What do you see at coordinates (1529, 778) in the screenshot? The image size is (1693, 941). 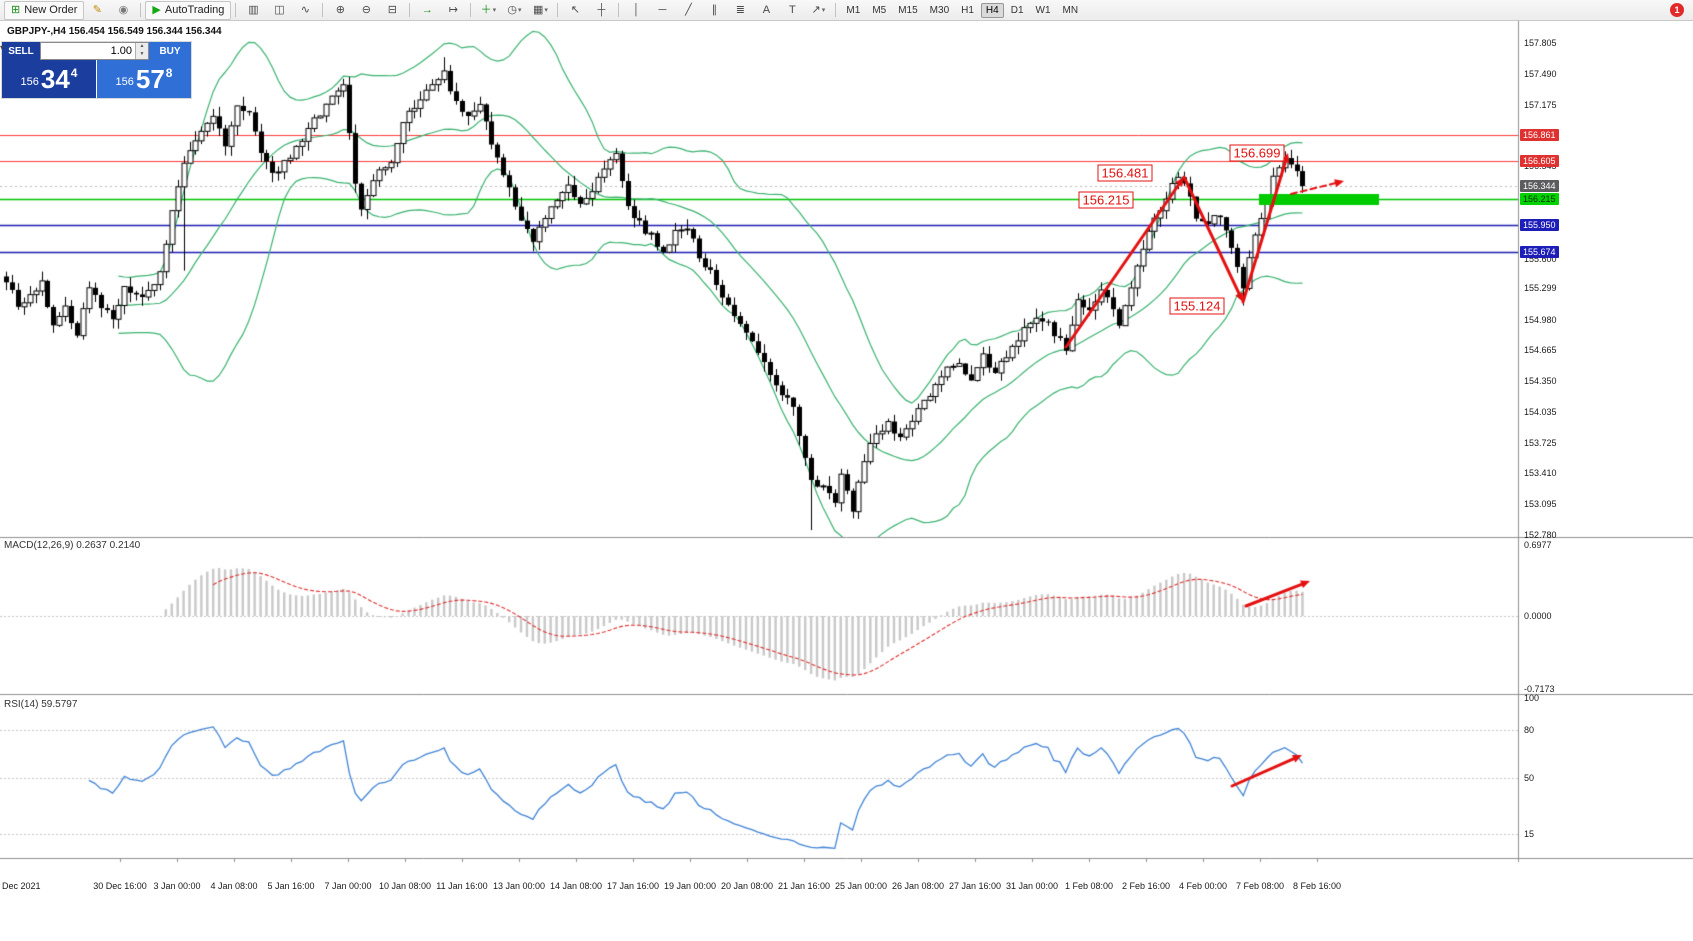 I see `rsi-axis-label: 50` at bounding box center [1529, 778].